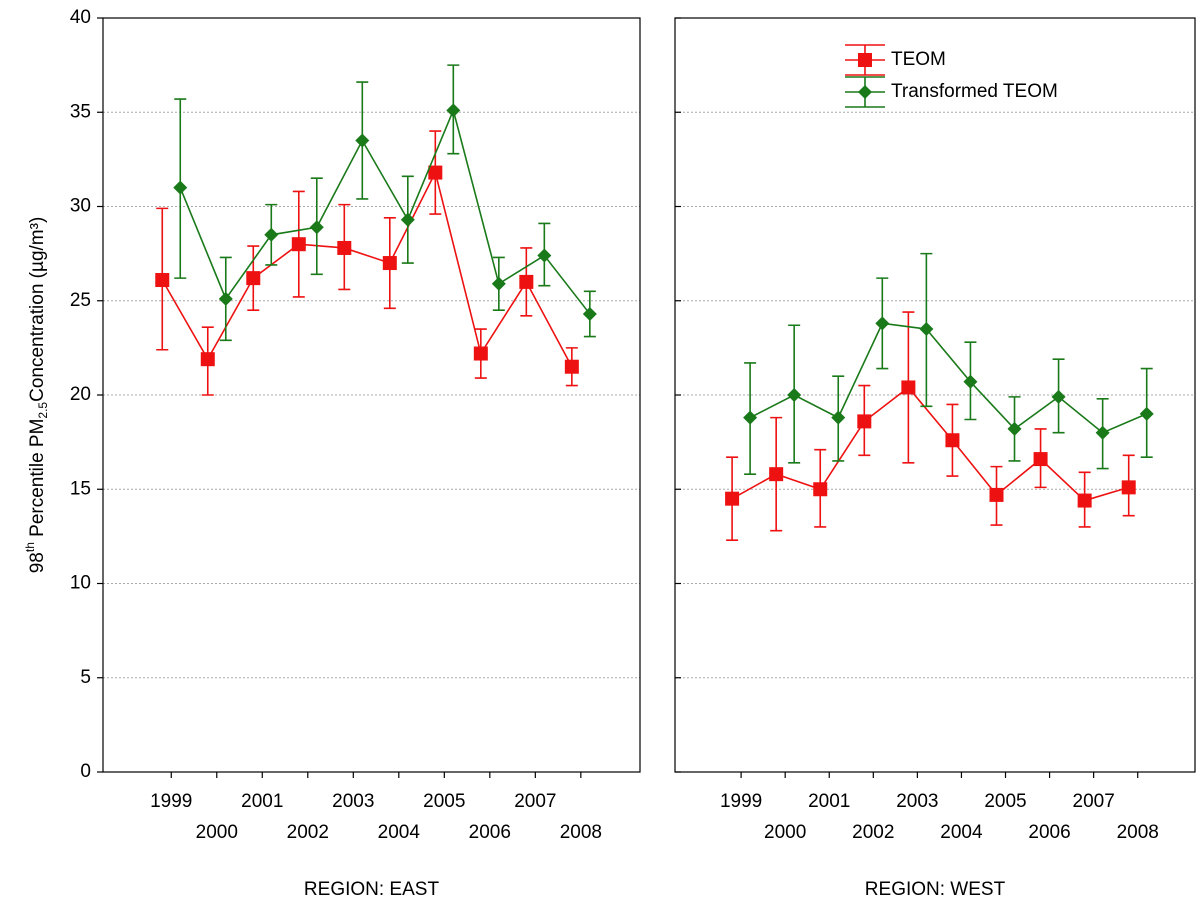 The height and width of the screenshot is (906, 1196). What do you see at coordinates (80, 300) in the screenshot?
I see `y-tick-label: 25` at bounding box center [80, 300].